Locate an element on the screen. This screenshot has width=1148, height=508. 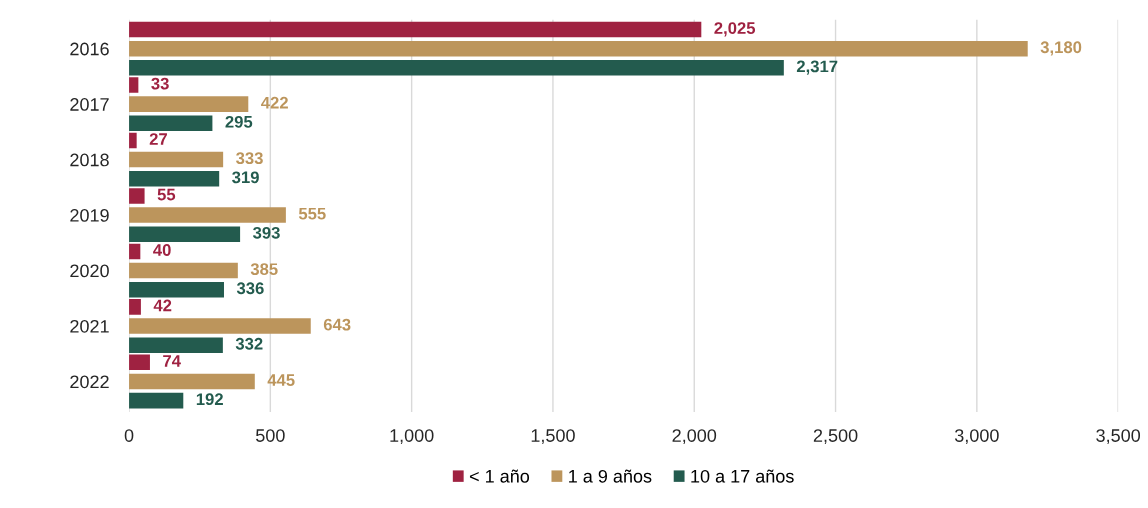
data-label: 295 is located at coordinates (239, 121).